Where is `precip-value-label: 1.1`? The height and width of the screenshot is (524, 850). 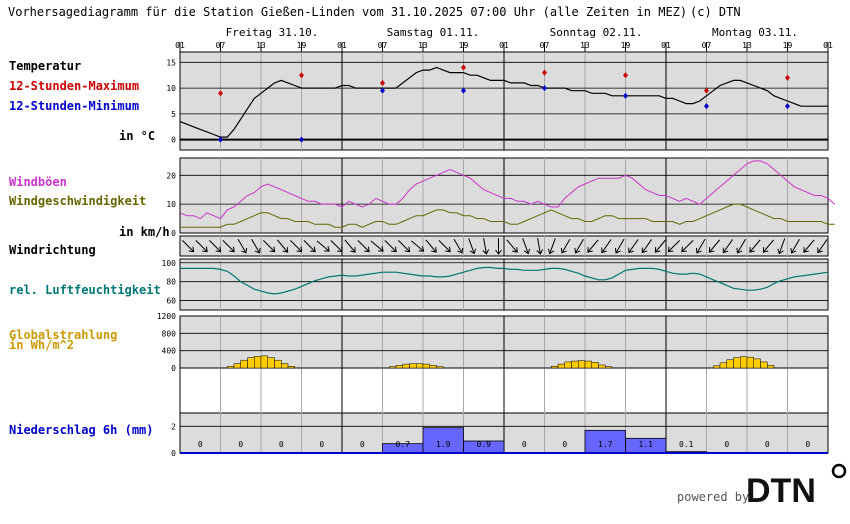
precip-value-label: 1.1 is located at coordinates (646, 444).